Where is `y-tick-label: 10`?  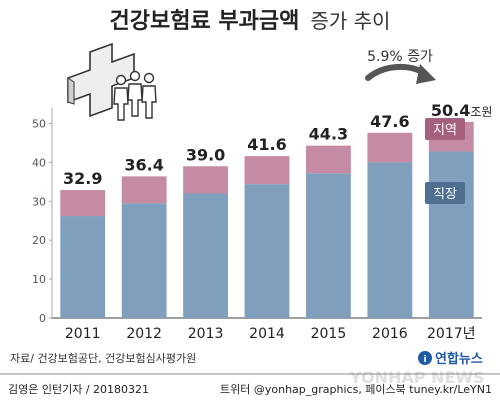
y-tick-label: 10 is located at coordinates (39, 279).